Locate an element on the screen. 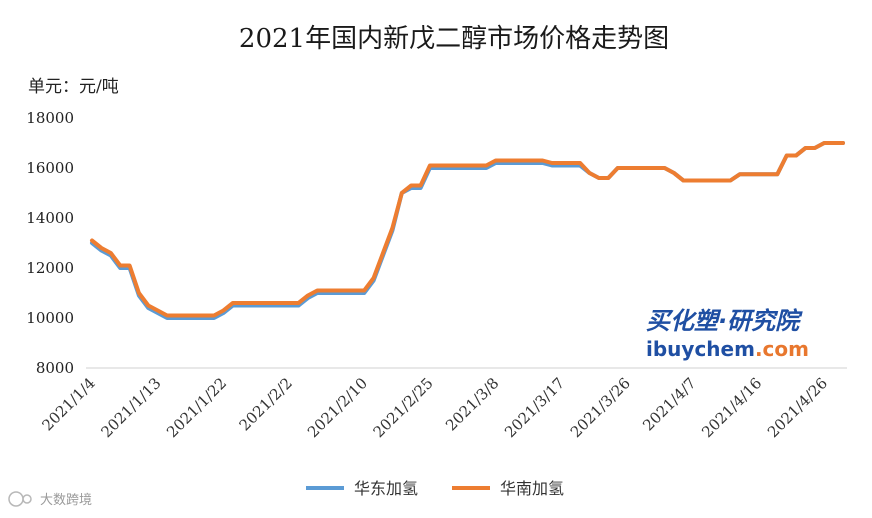  corner-logo-icon is located at coordinates (16, 499).